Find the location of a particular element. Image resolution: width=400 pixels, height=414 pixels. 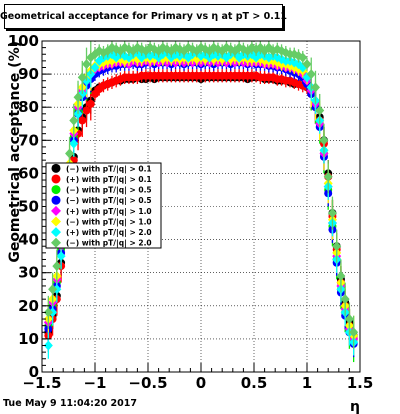

y-tick-label: 80 is located at coordinates (28, 107).